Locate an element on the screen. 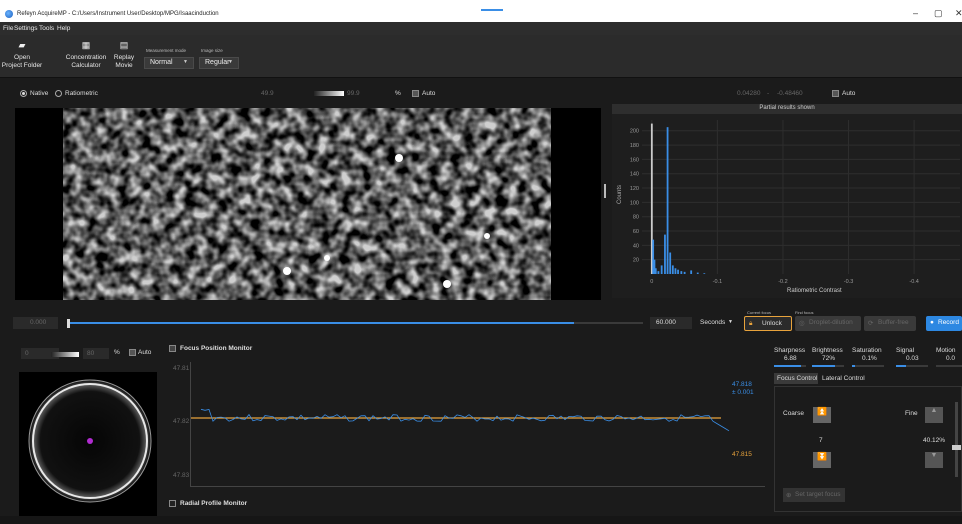  radial-profile-image is located at coordinates (88, 446).